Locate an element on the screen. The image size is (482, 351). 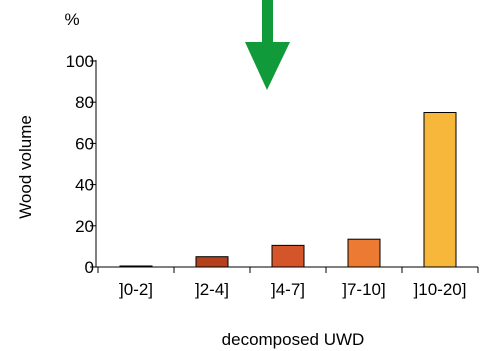
y-tick-label: 20 is located at coordinates (84, 226).